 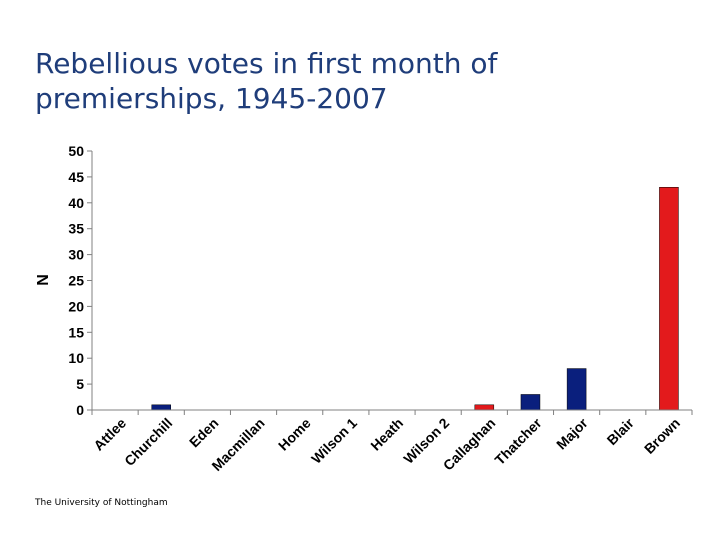 What do you see at coordinates (572, 433) in the screenshot?
I see `x-category-label: Major` at bounding box center [572, 433].